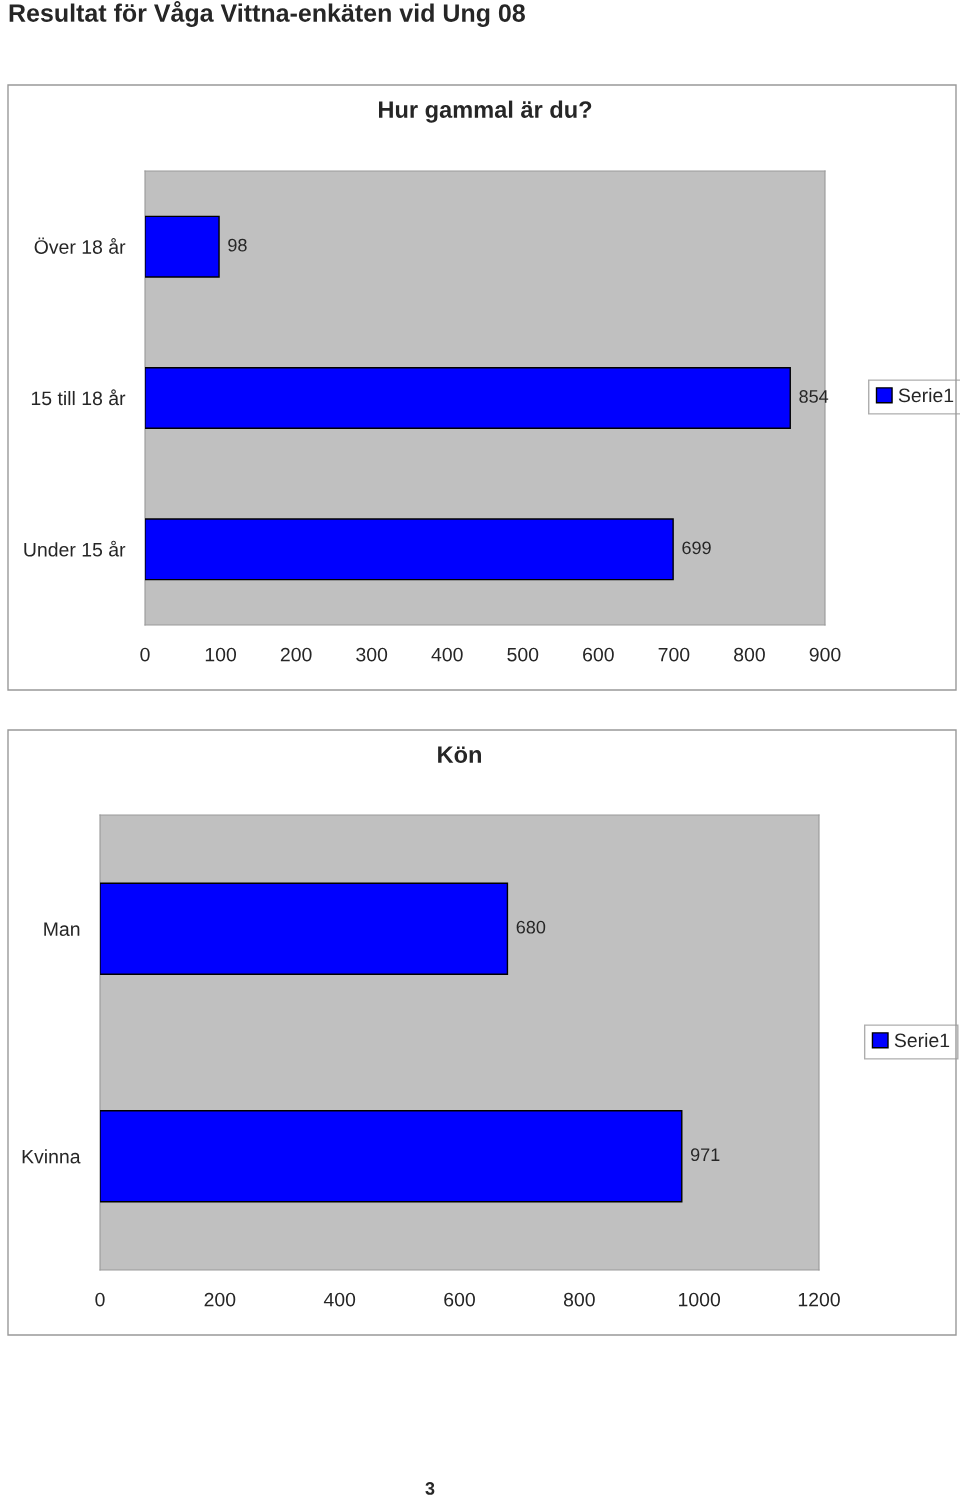 The width and height of the screenshot is (960, 1498). What do you see at coordinates (62, 929) in the screenshot?
I see `y-tick-label: Man` at bounding box center [62, 929].